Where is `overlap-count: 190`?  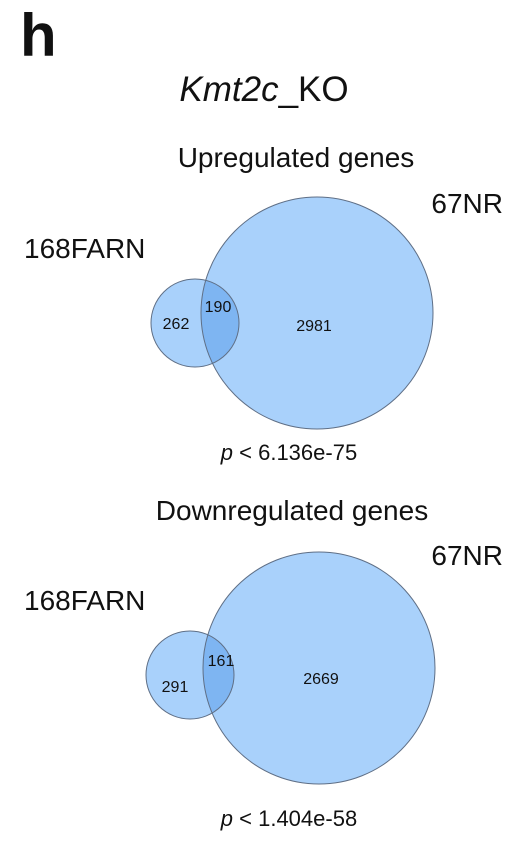 overlap-count: 190 is located at coordinates (218, 307).